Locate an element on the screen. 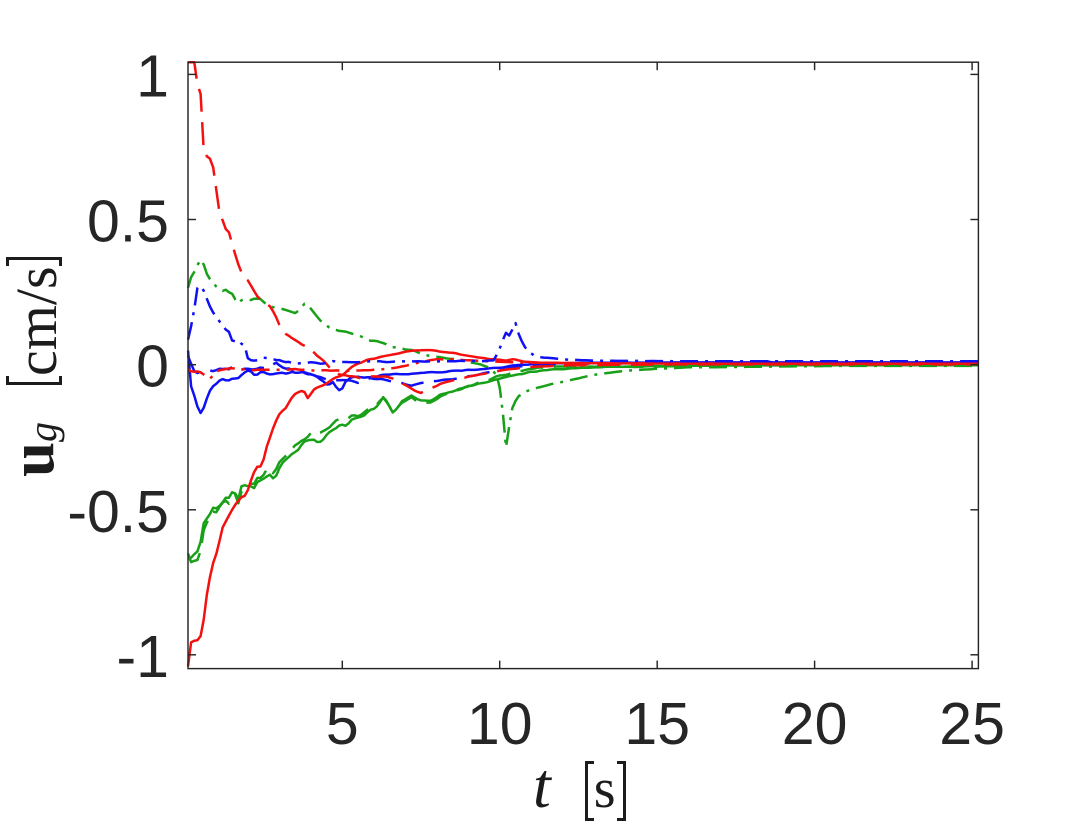  svg-text: -1 is located at coordinates (143, 657).